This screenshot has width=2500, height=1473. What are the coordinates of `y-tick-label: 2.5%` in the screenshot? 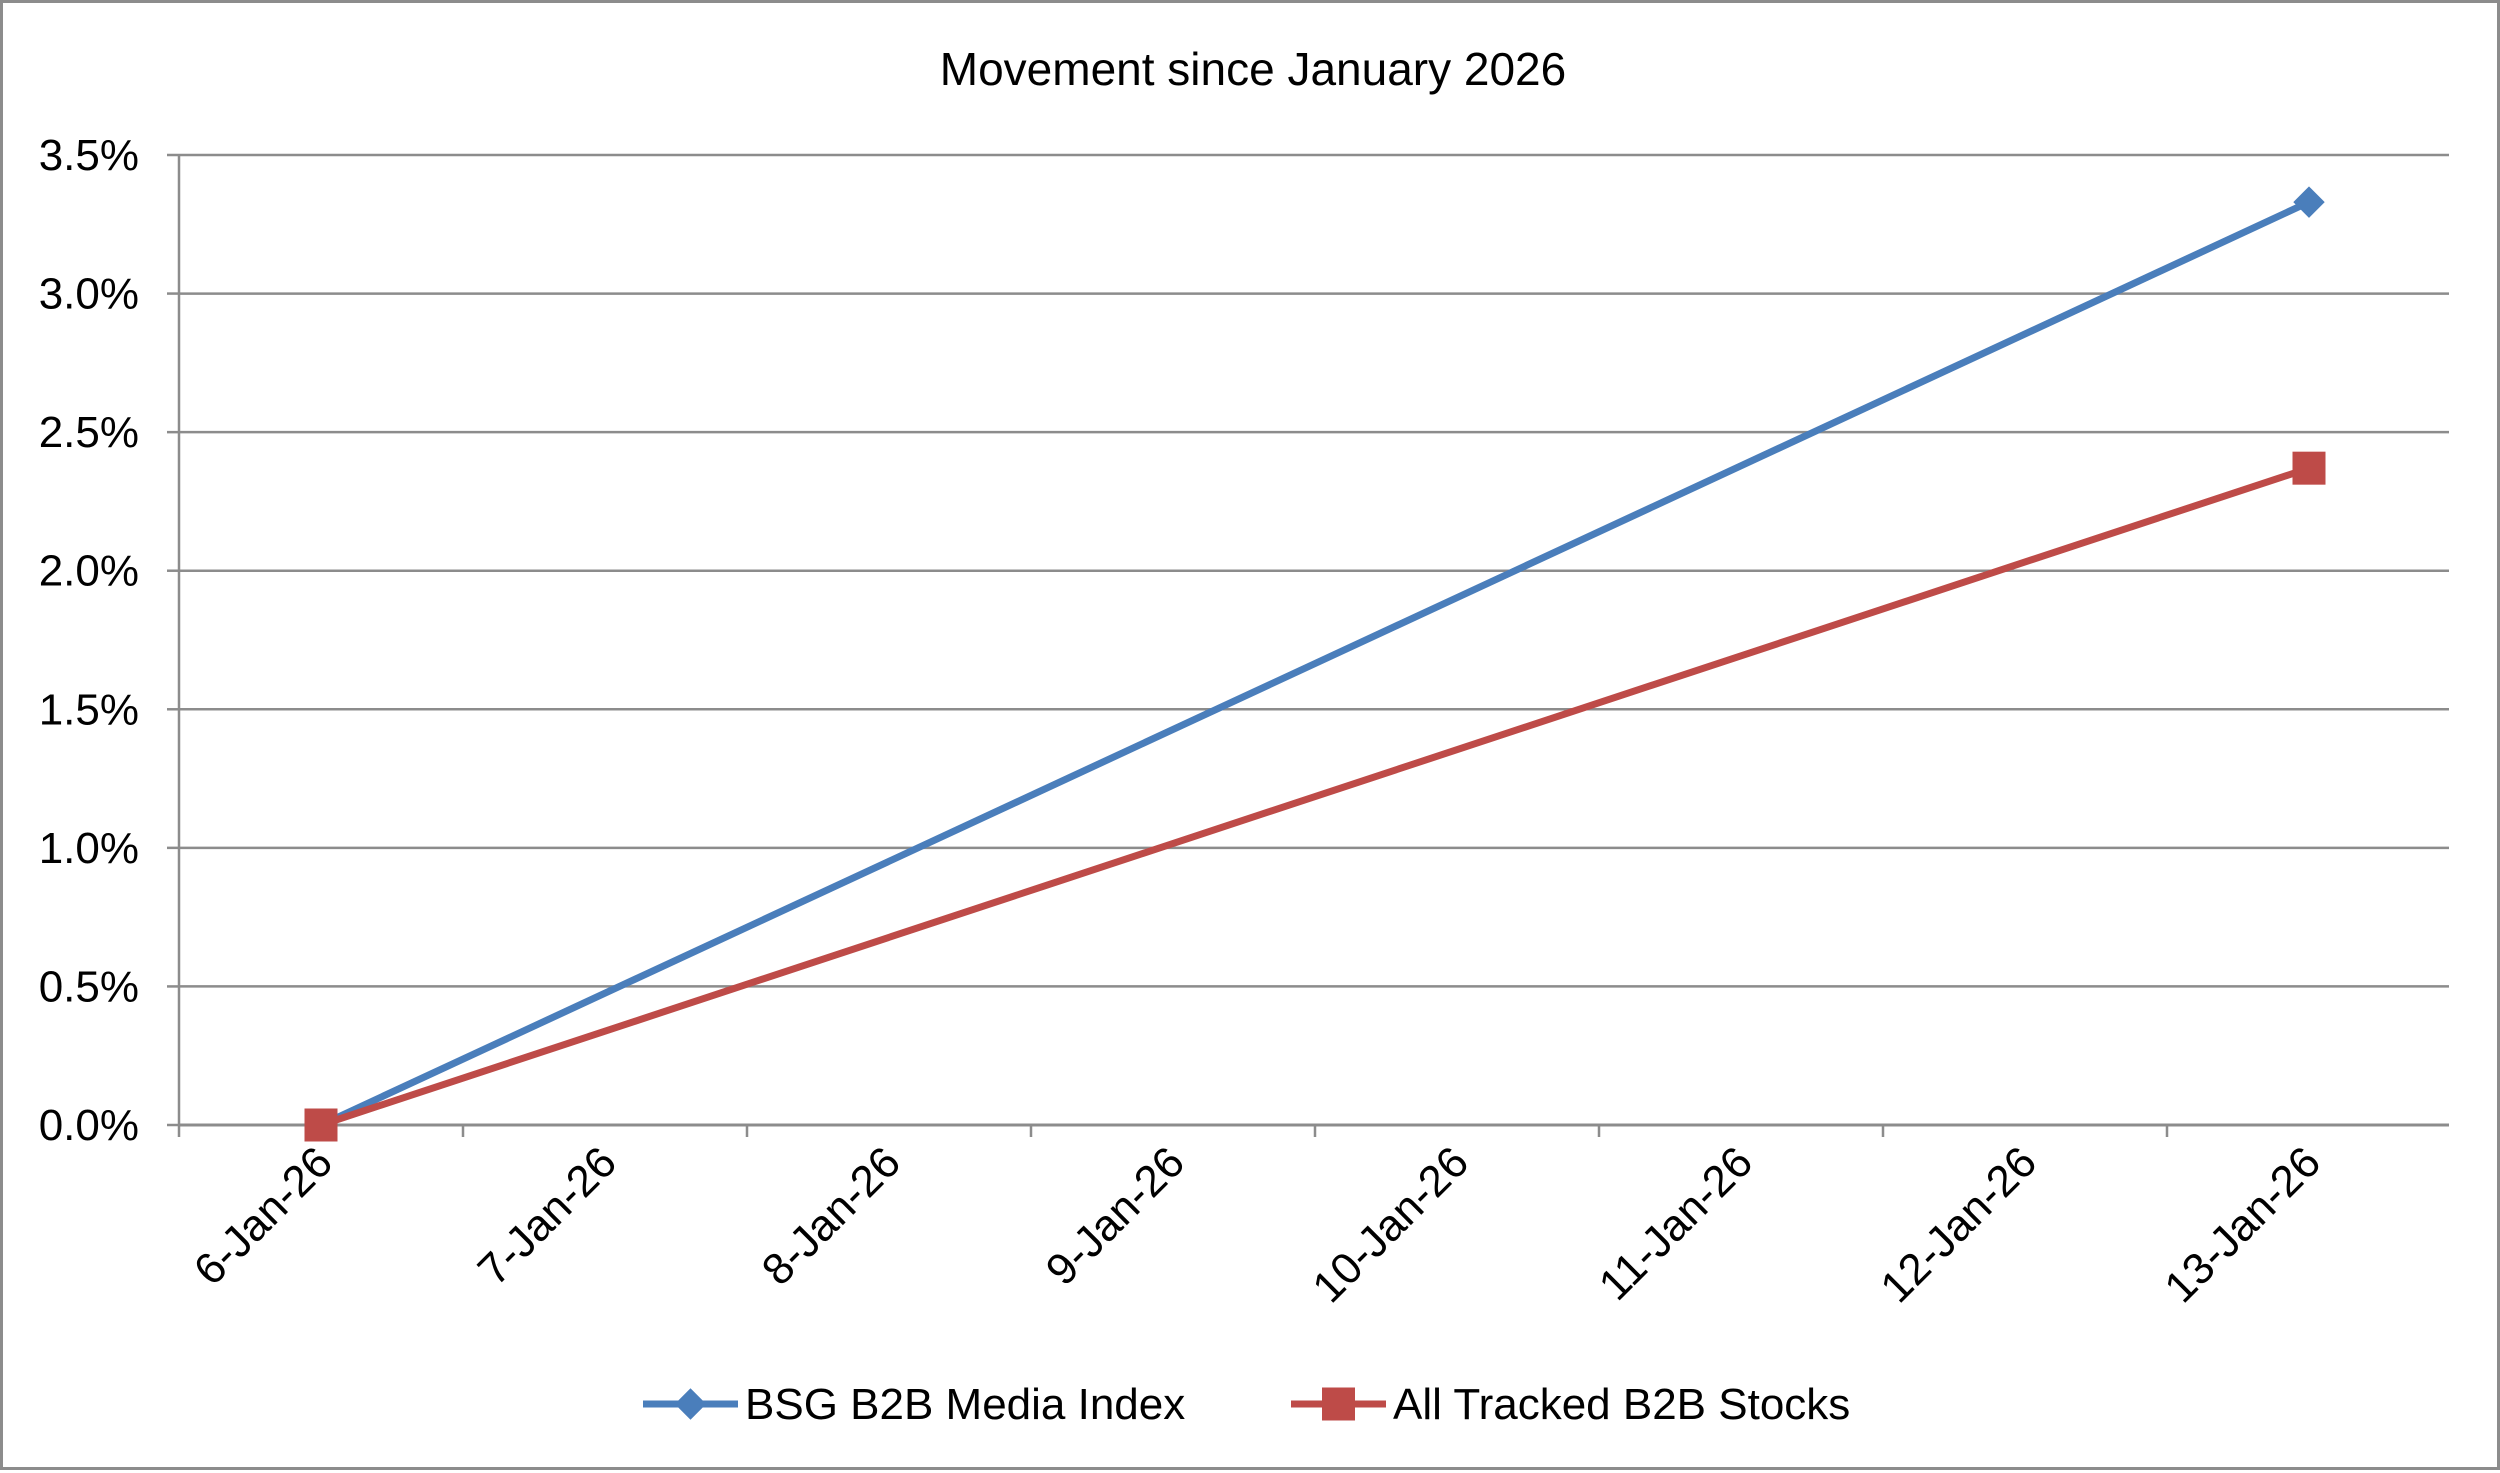 It's located at (89, 432).